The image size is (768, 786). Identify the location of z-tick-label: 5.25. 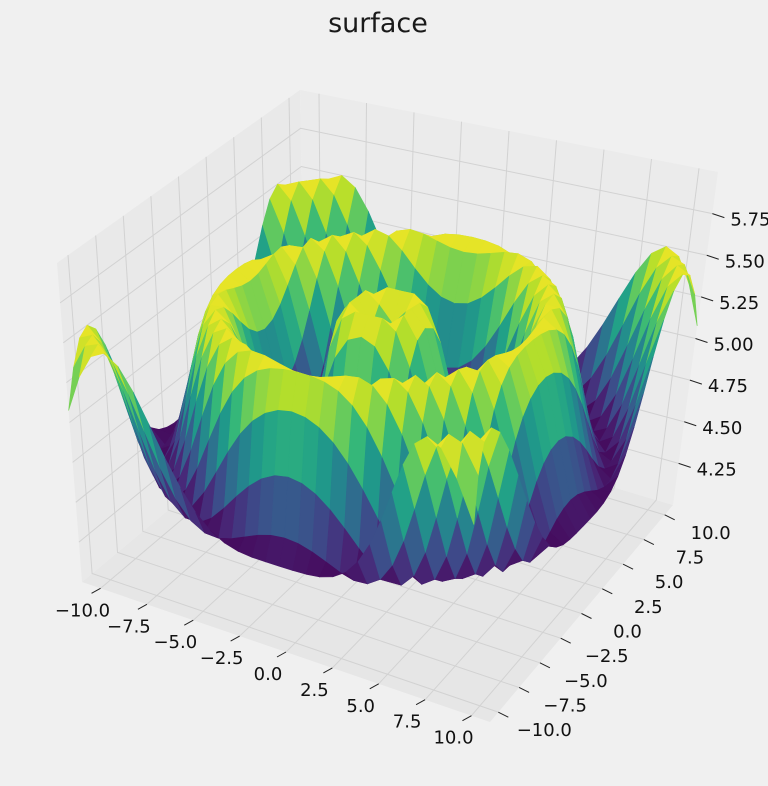
(739, 303).